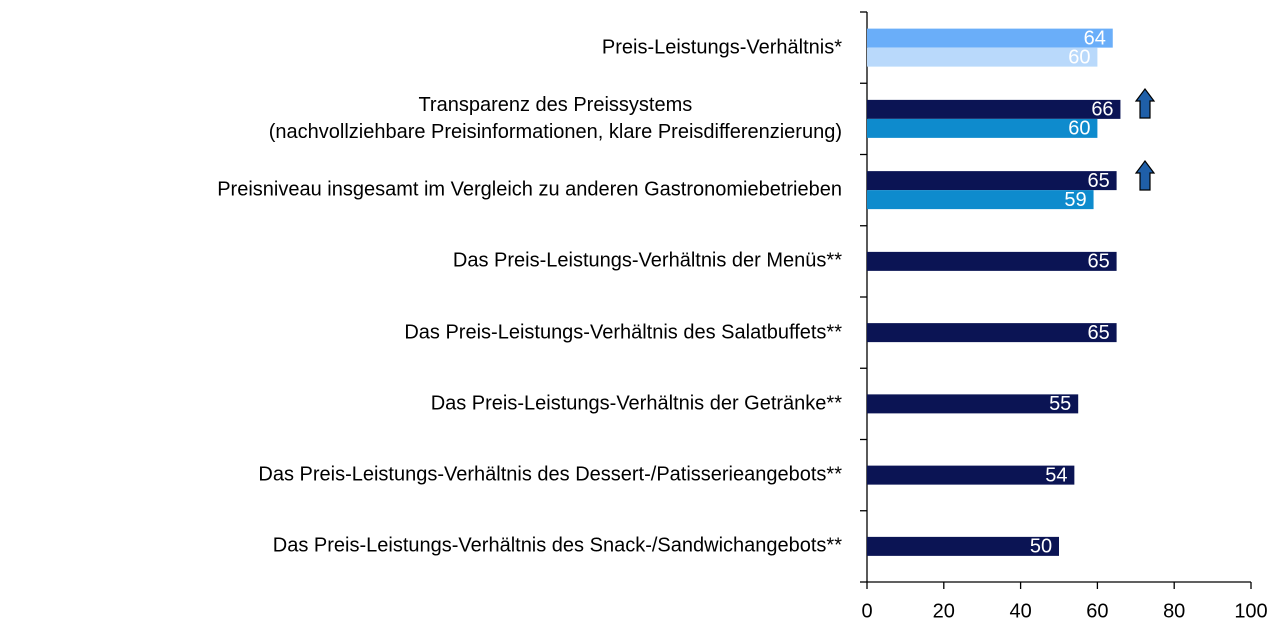 The height and width of the screenshot is (628, 1270). What do you see at coordinates (866, 611) in the screenshot?
I see `x-tick-label: 0` at bounding box center [866, 611].